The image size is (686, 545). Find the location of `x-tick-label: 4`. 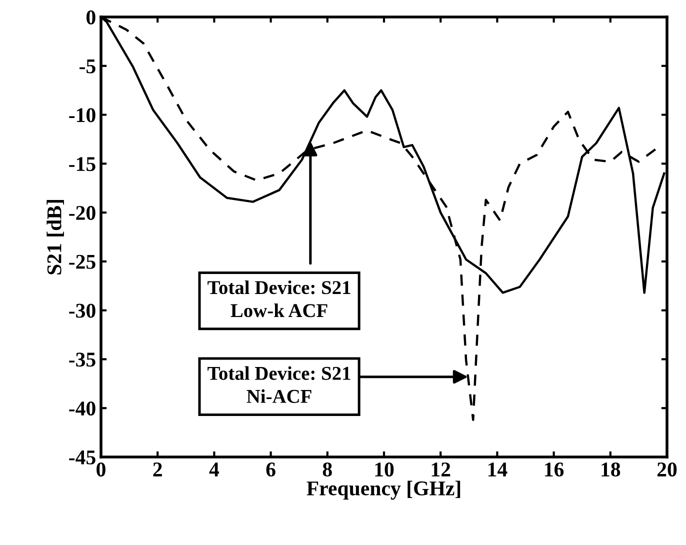

x-tick-label: 4 is located at coordinates (214, 469).